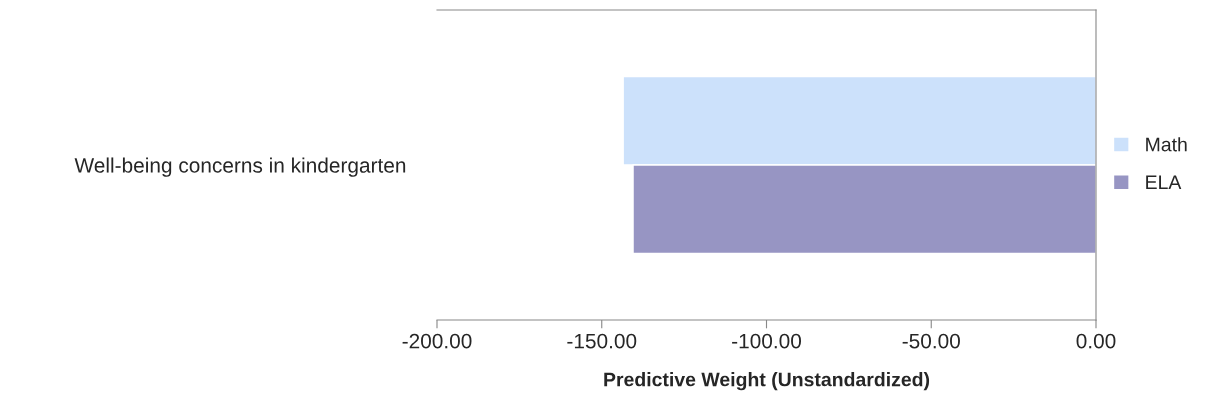 This screenshot has height=412, width=1207. What do you see at coordinates (1166, 144) in the screenshot?
I see `legend-label: Math` at bounding box center [1166, 144].